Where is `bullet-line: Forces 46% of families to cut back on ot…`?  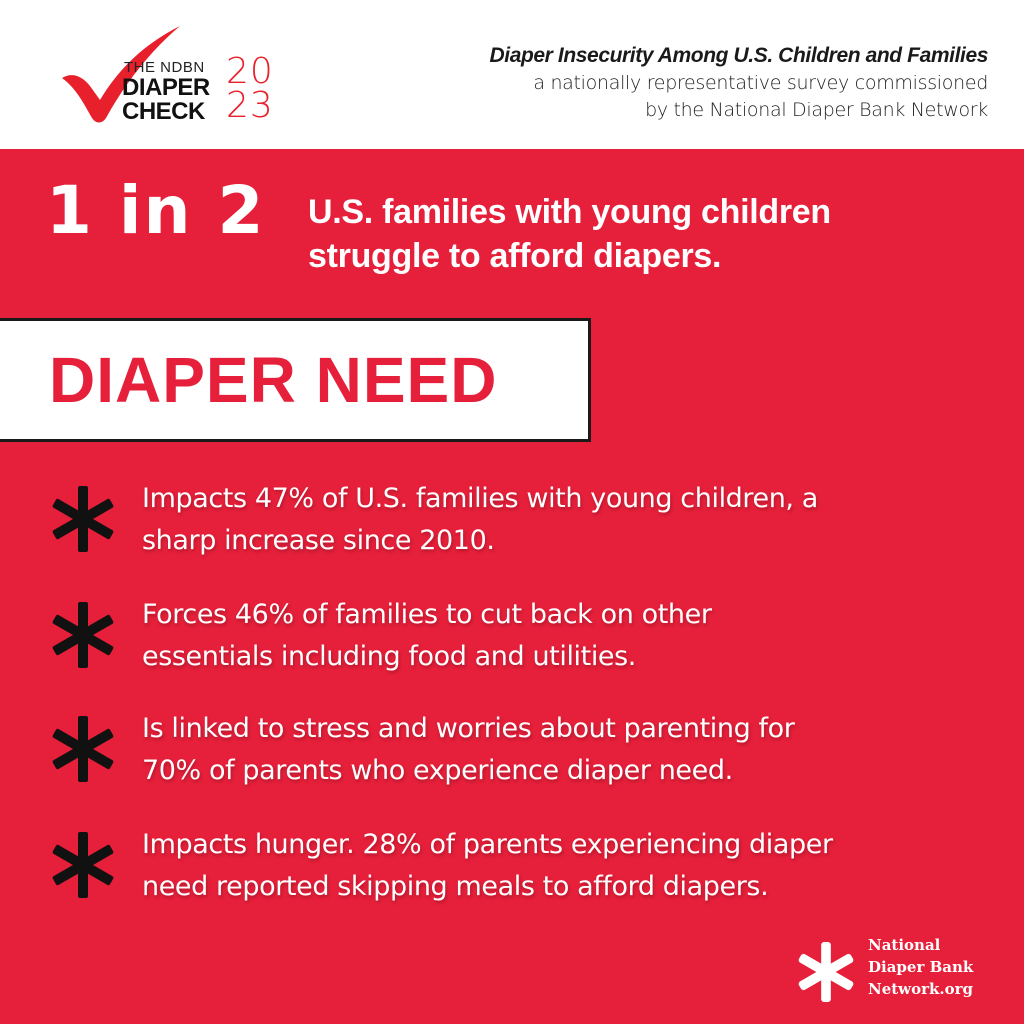
bullet-line: Forces 46% of families to cut back on ot… is located at coordinates (427, 614).